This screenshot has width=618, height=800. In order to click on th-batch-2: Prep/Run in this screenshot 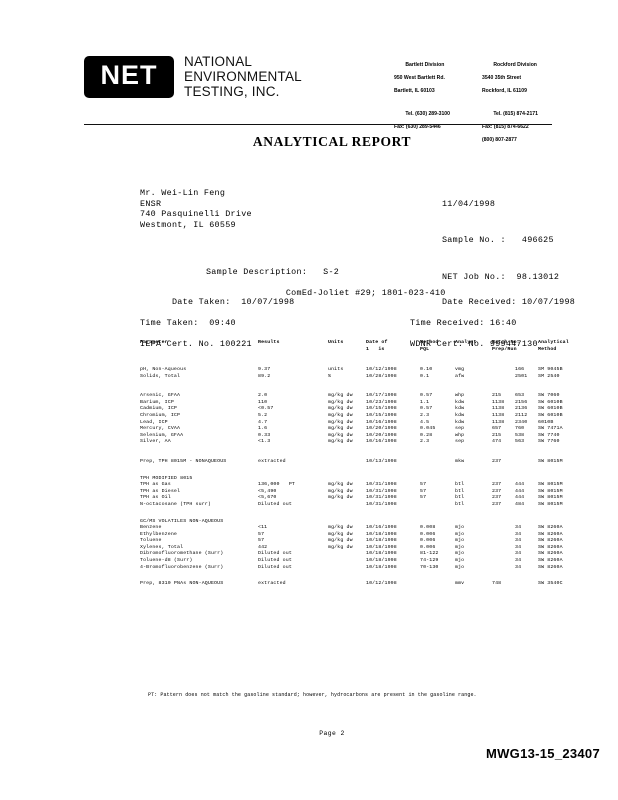, I will do `click(504, 349)`.